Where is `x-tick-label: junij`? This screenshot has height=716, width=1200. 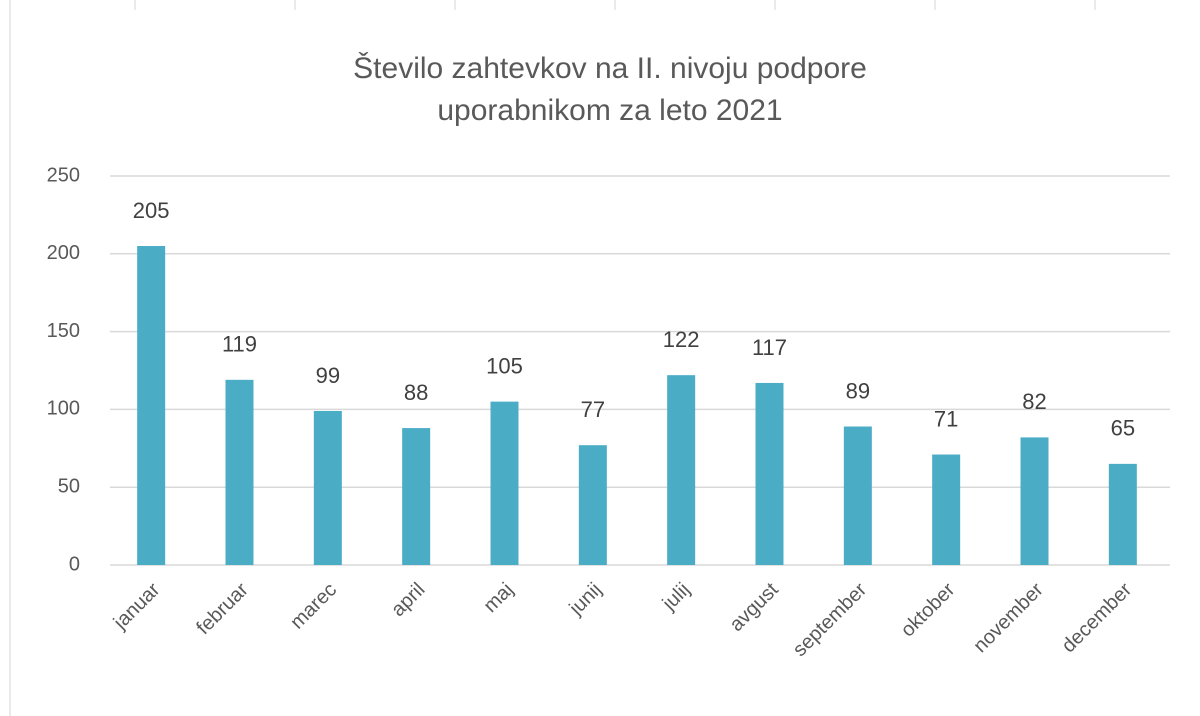 x-tick-label: junij is located at coordinates (585, 599).